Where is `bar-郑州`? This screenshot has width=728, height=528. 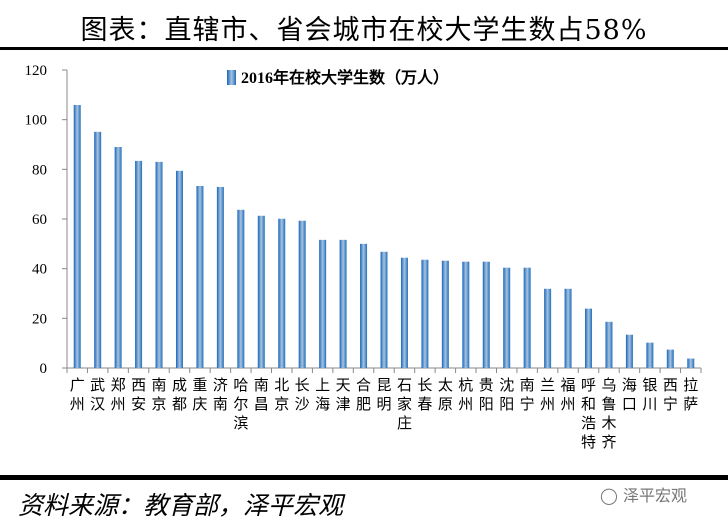
bar-郑州 is located at coordinates (118, 257).